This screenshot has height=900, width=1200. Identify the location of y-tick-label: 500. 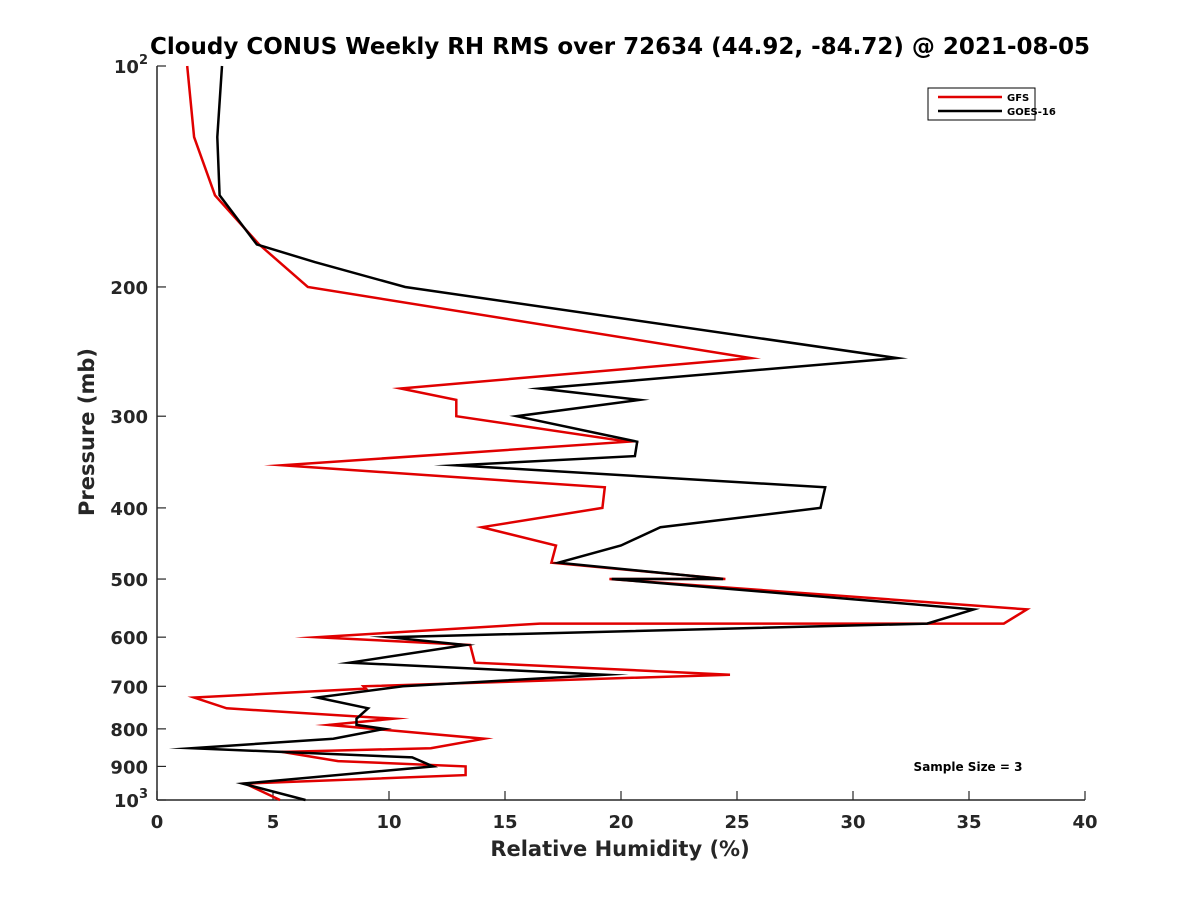
(129, 580).